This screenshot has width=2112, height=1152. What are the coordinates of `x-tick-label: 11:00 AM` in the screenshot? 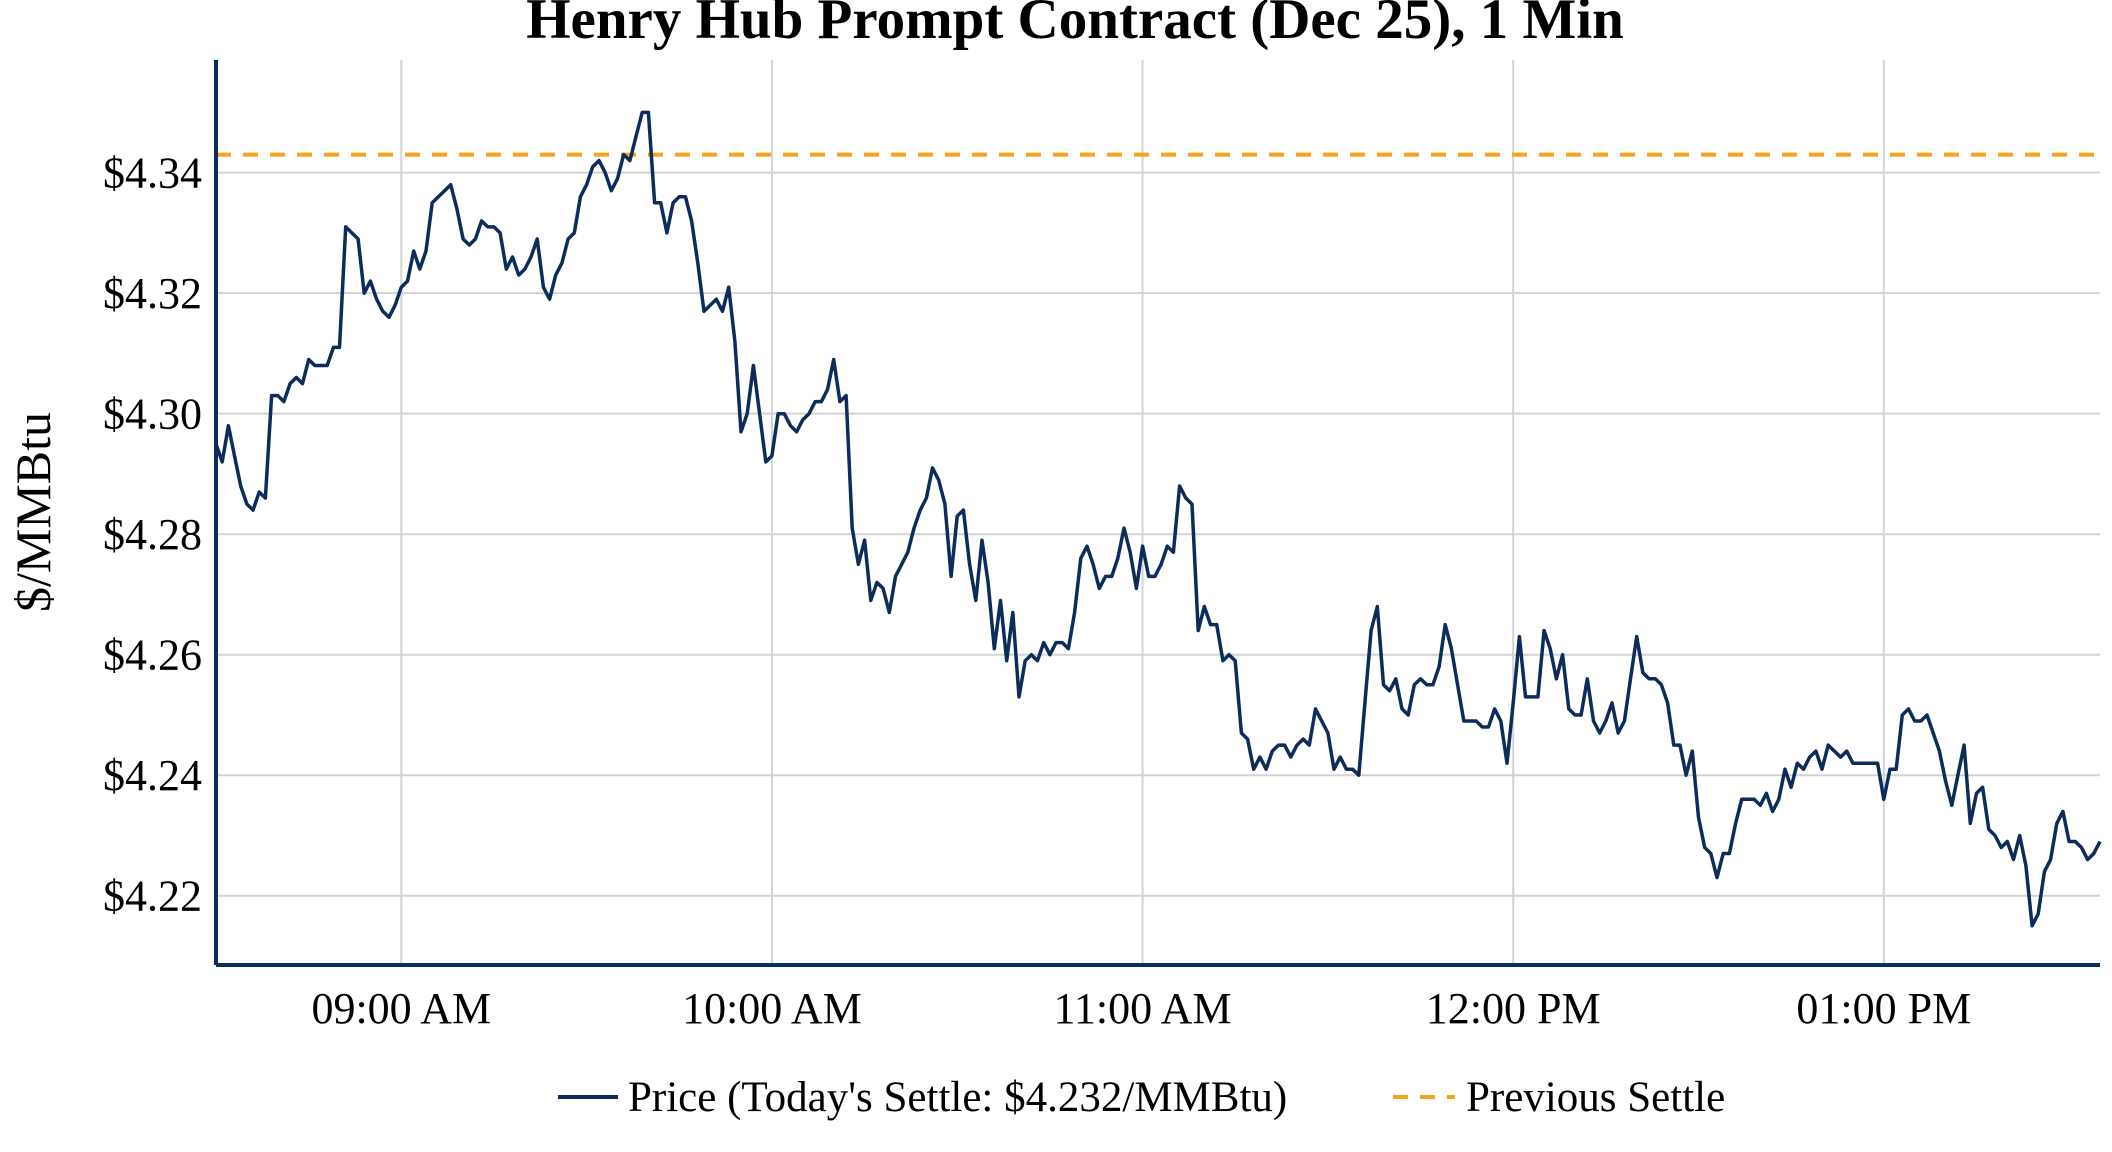 It's located at (1143, 1008).